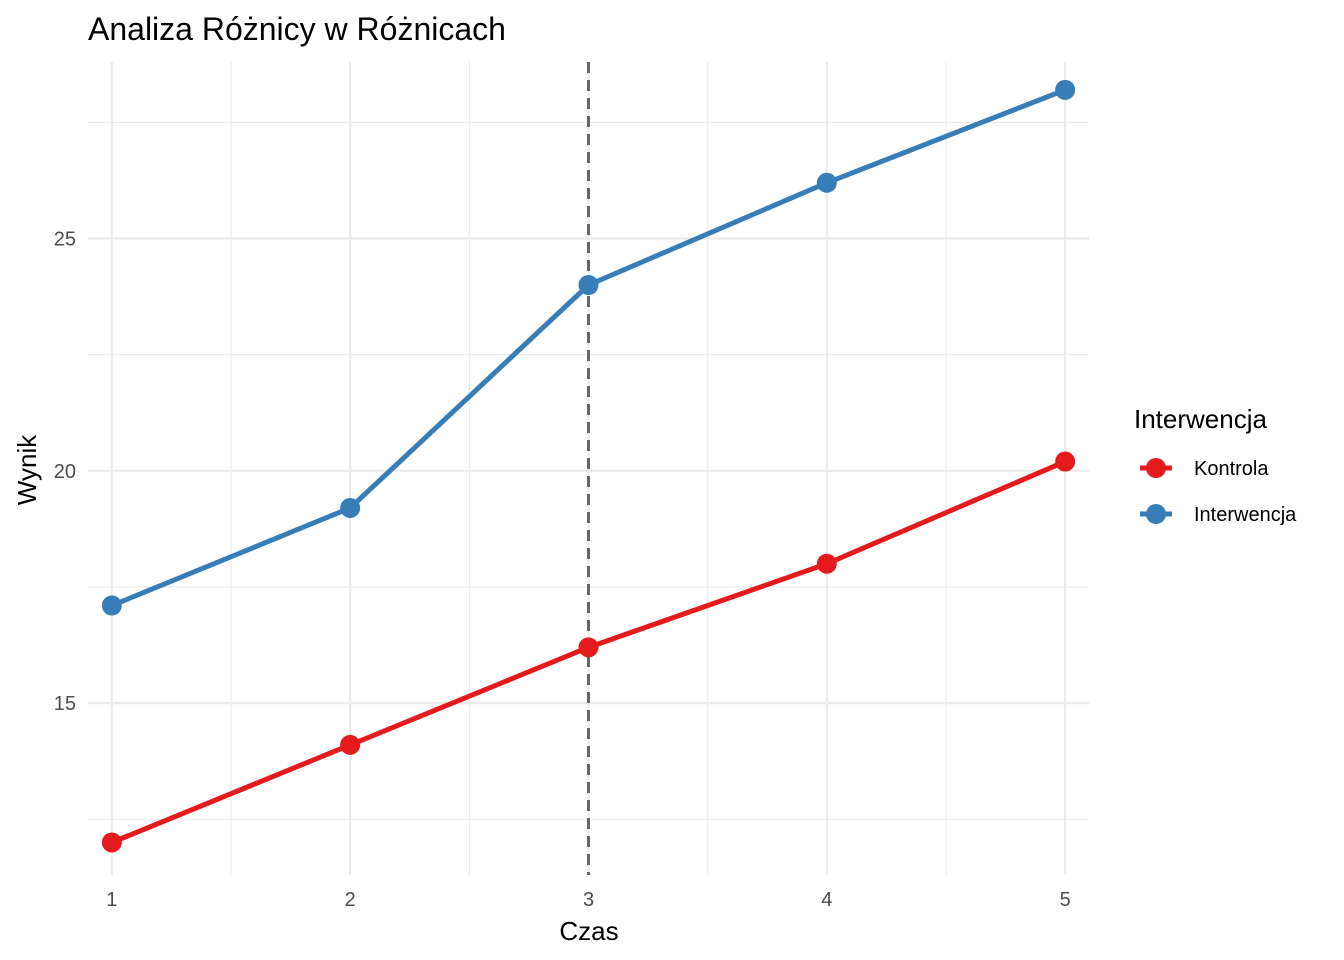  I want to click on y-axis-title: Wynik, so click(27, 470).